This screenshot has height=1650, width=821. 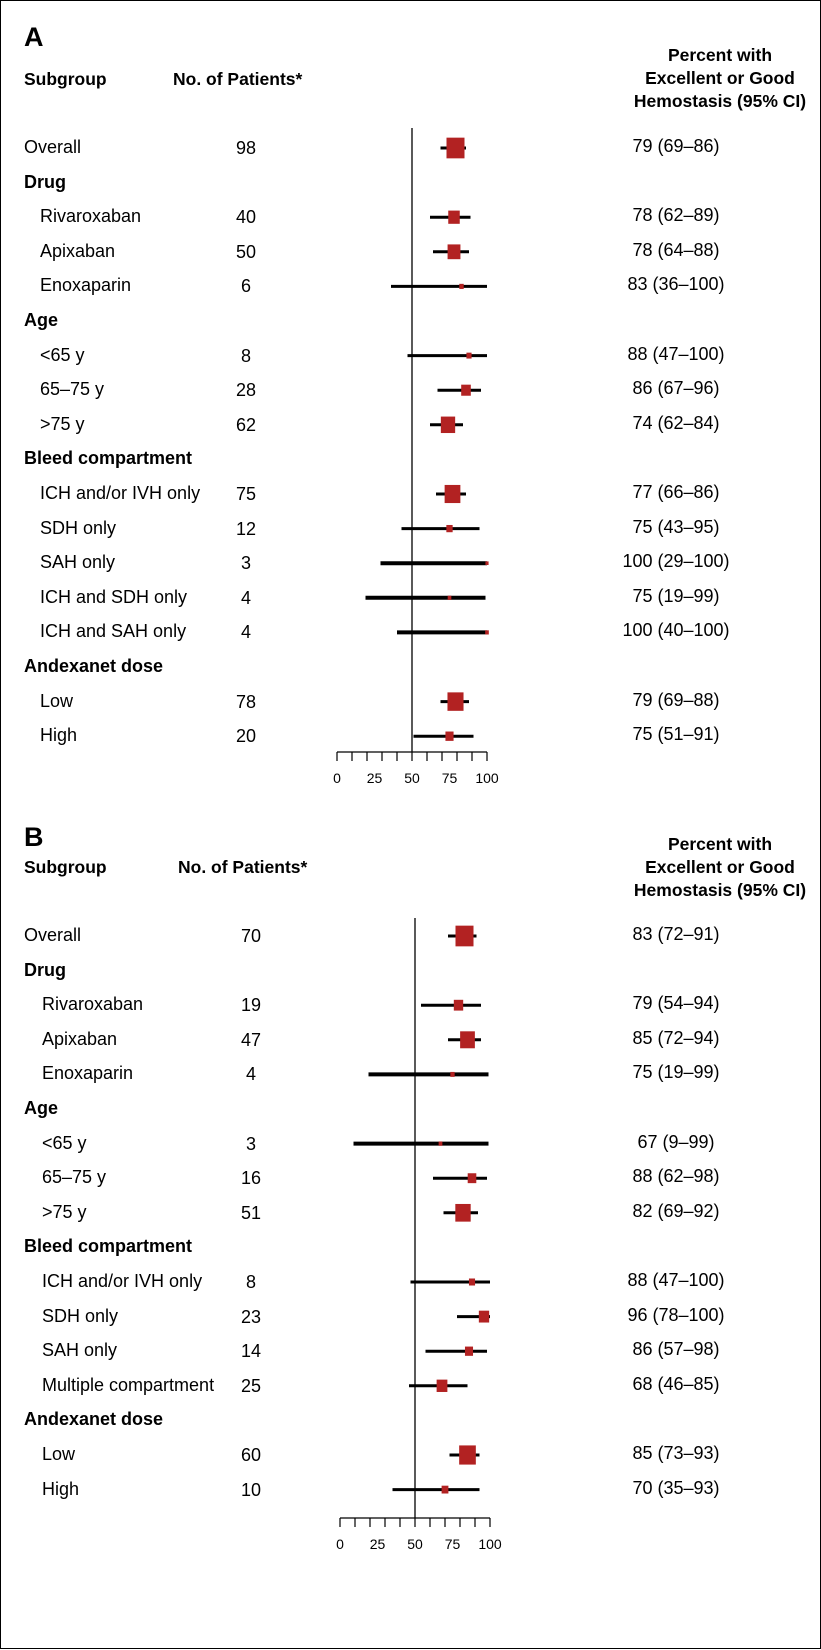 I want to click on patient-count: 98, so click(x=246, y=148).